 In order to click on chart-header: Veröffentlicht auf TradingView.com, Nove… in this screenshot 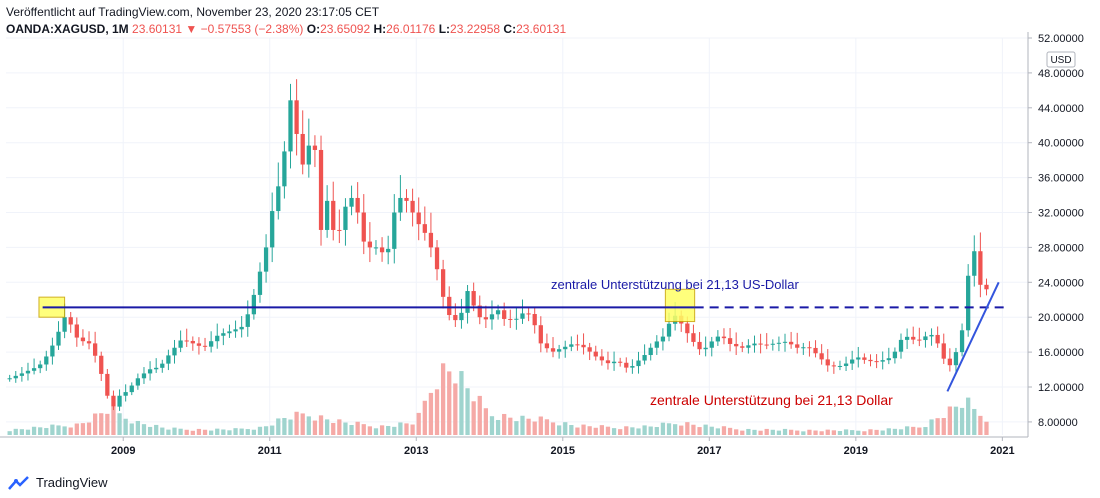, I will do `click(553, 21)`.